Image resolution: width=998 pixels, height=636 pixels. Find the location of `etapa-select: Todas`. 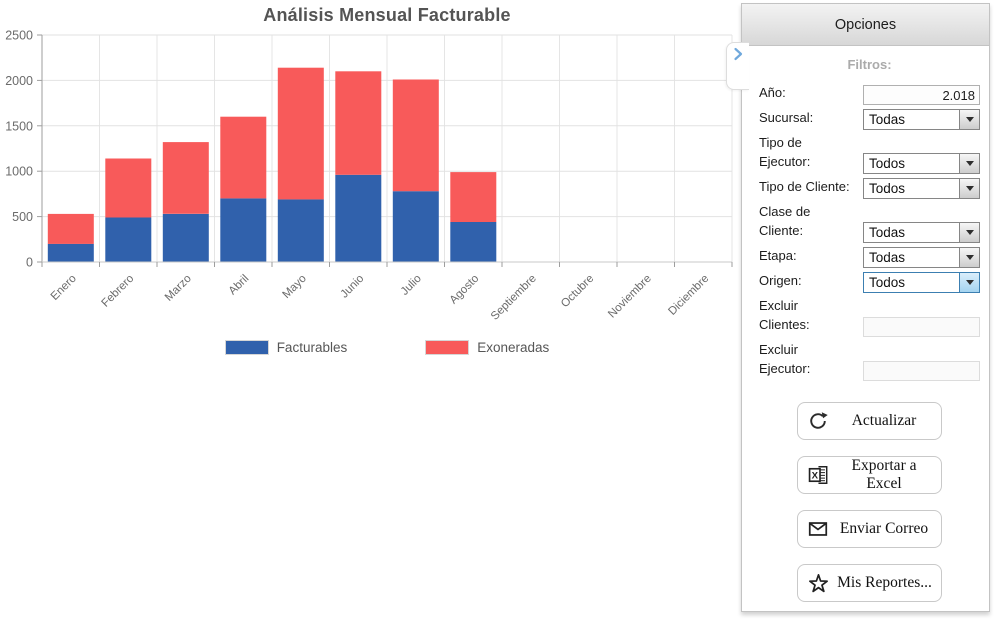

etapa-select: Todas is located at coordinates (921, 257).